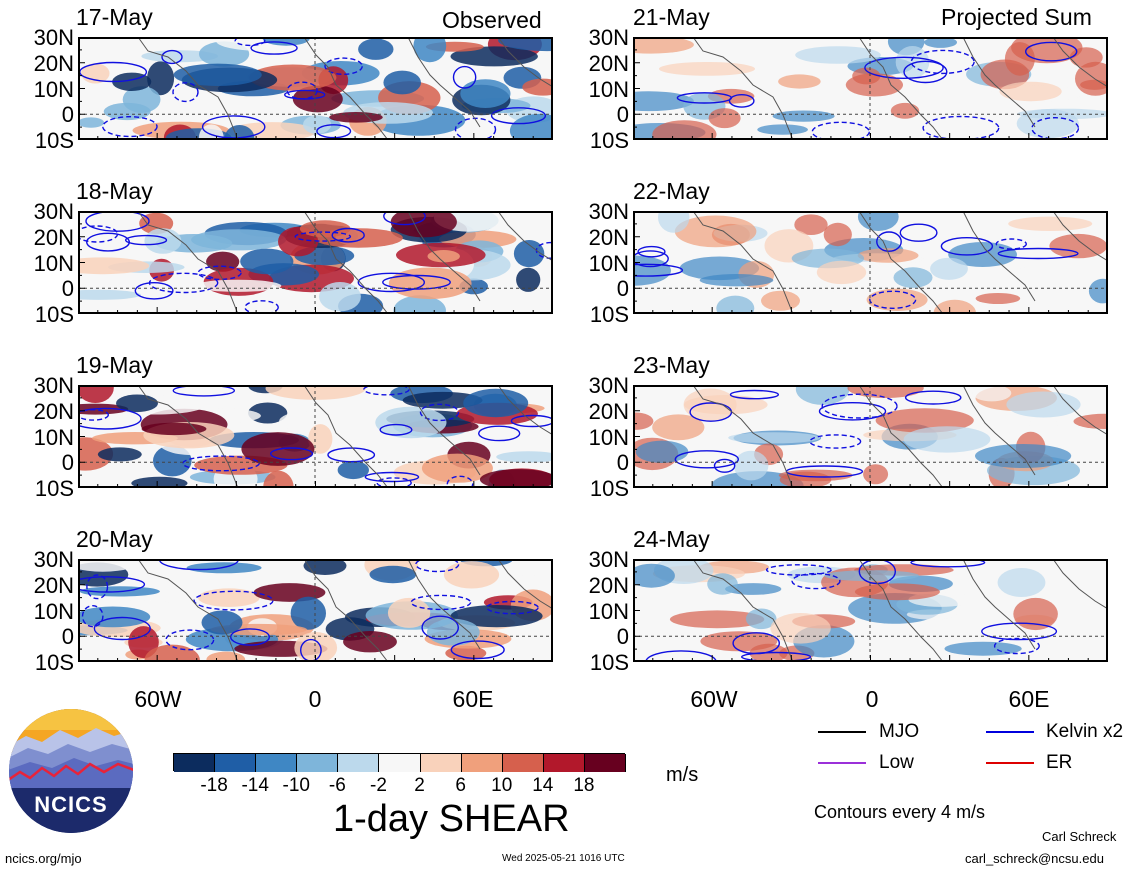 The height and width of the screenshot is (872, 1135). Describe the element at coordinates (71, 804) in the screenshot. I see `logo-text: NCICS` at that location.